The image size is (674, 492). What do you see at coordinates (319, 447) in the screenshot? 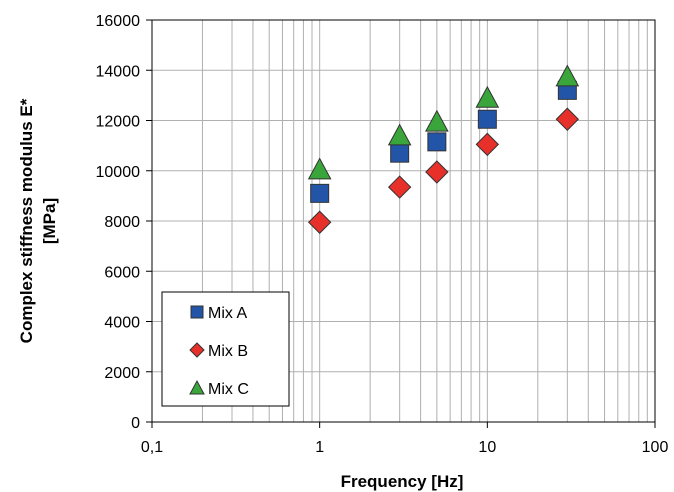
I see `x-tick-label: 1` at bounding box center [319, 447].